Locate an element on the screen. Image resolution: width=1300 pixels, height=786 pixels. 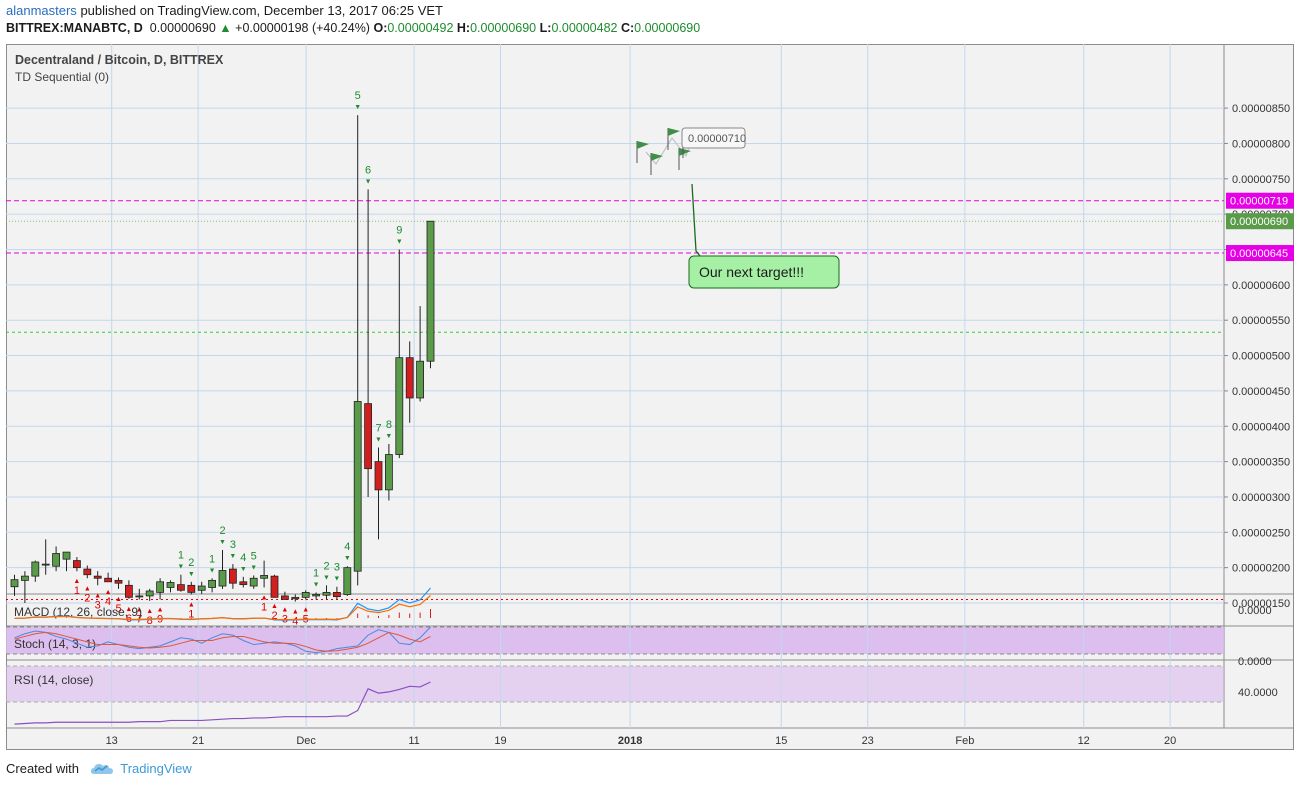
macd-label: MACD (12, 26, close, 9) is located at coordinates (78, 612).